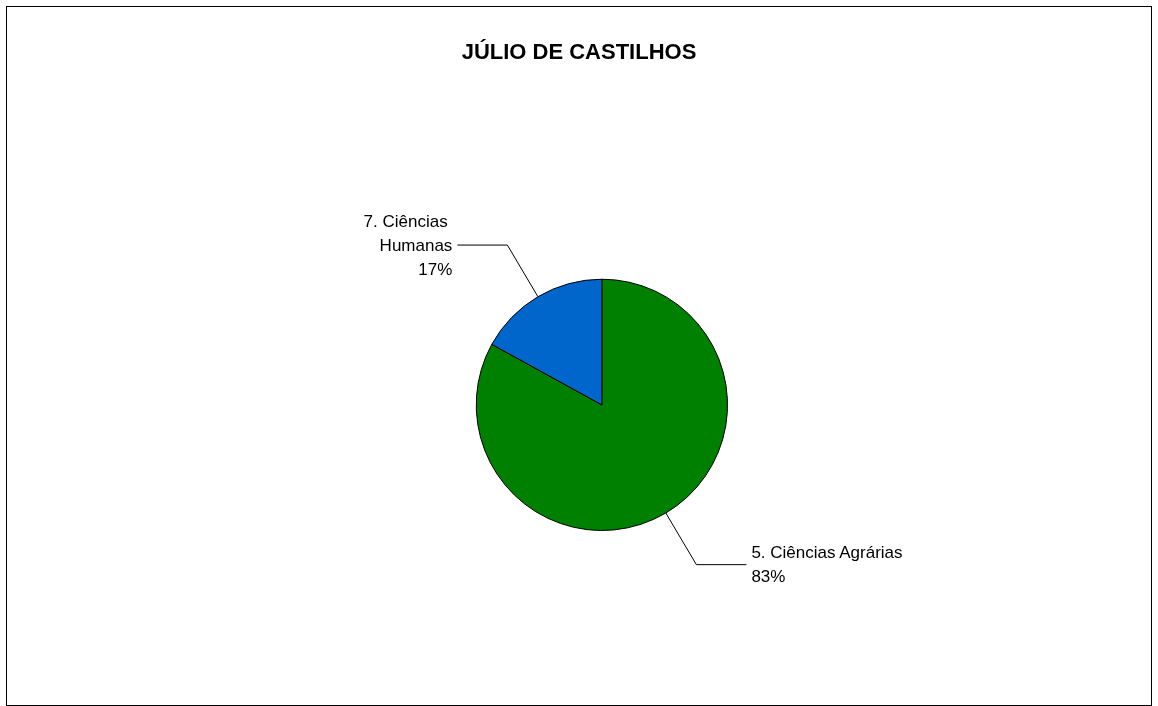 The width and height of the screenshot is (1158, 706). Describe the element at coordinates (579, 51) in the screenshot. I see `chart-title: JÚLIO DE CASTILHOS` at that location.